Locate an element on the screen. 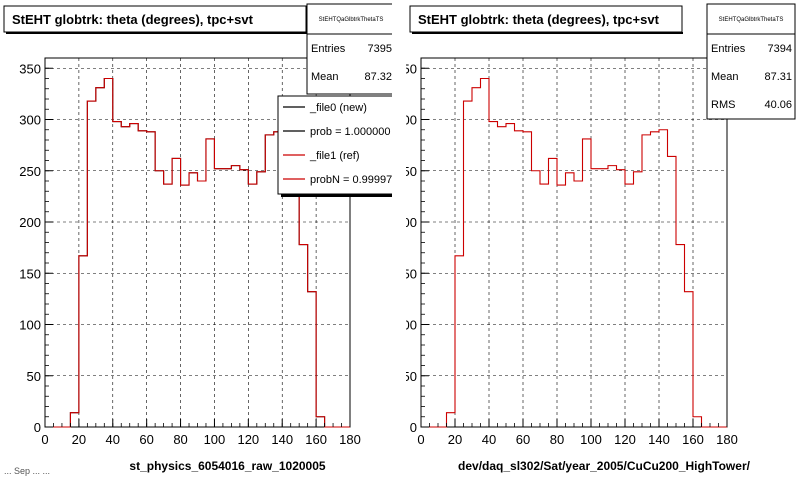 Image resolution: width=800 pixels, height=485 pixels. stats-value: 7395 is located at coordinates (380, 49).